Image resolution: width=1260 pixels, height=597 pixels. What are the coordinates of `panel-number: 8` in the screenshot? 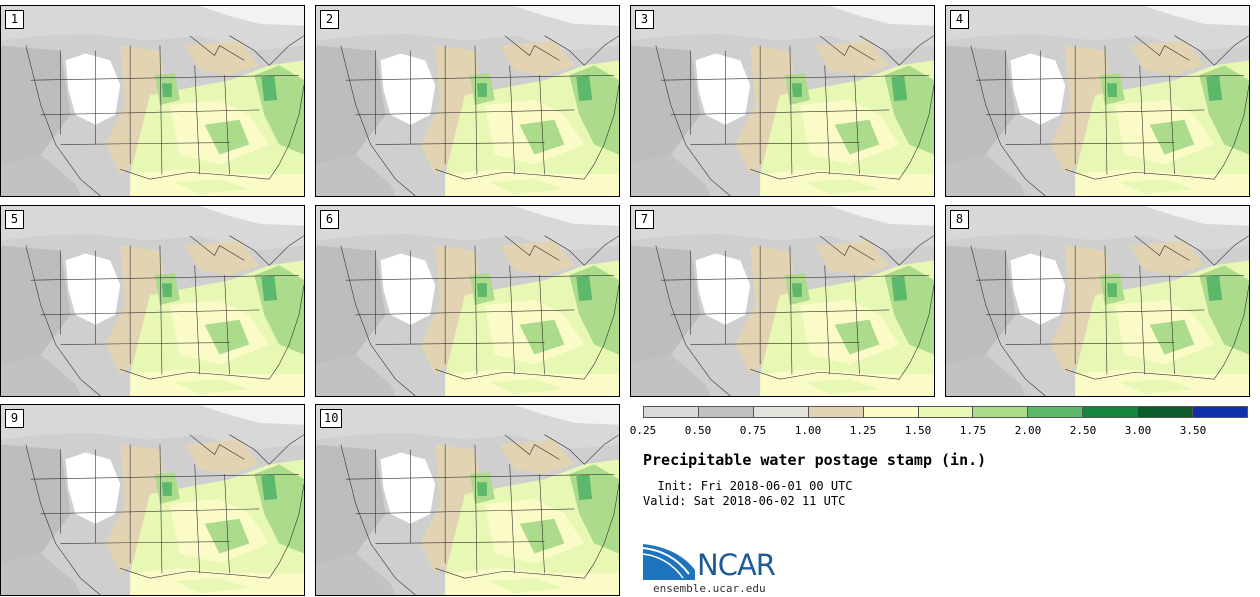 It's located at (959, 219).